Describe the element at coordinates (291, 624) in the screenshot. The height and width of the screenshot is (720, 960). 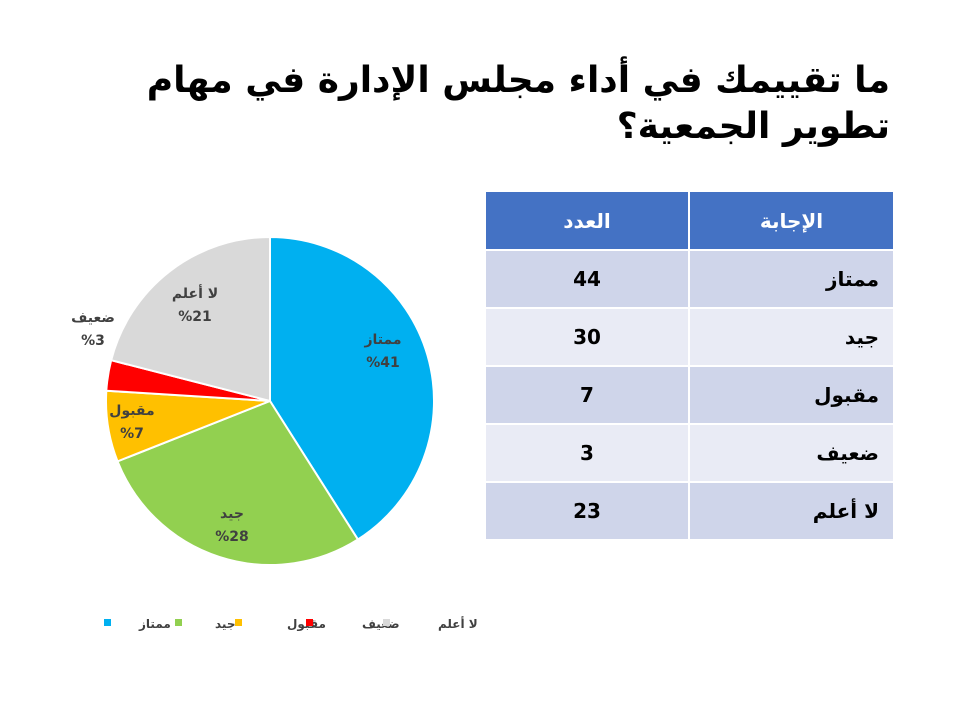
I see `chart-legend: ممتازجيدمقبولضعيفلا أعلم` at that location.